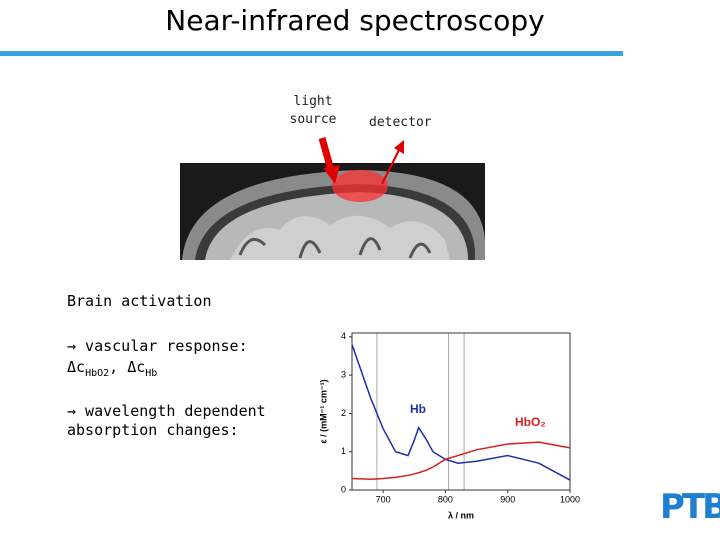  What do you see at coordinates (445, 499) in the screenshot?
I see `x-tick-label: 800` at bounding box center [445, 499].